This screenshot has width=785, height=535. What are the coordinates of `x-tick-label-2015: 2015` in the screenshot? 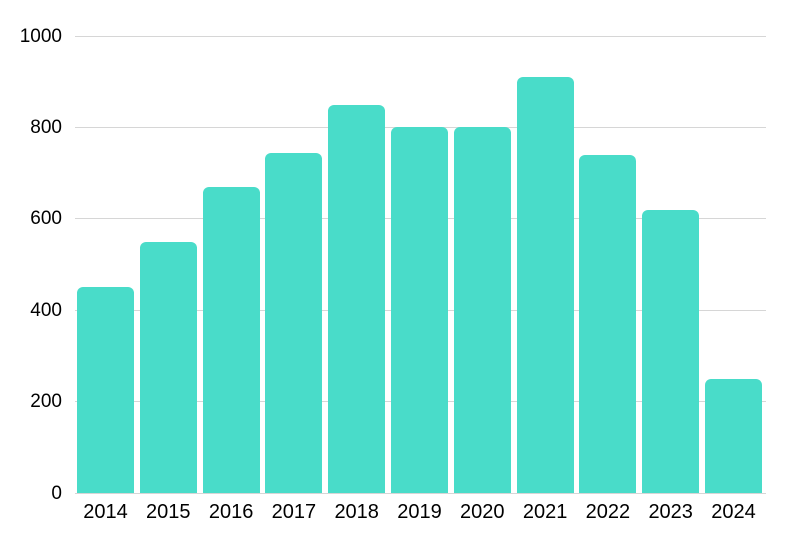 It's located at (168, 512).